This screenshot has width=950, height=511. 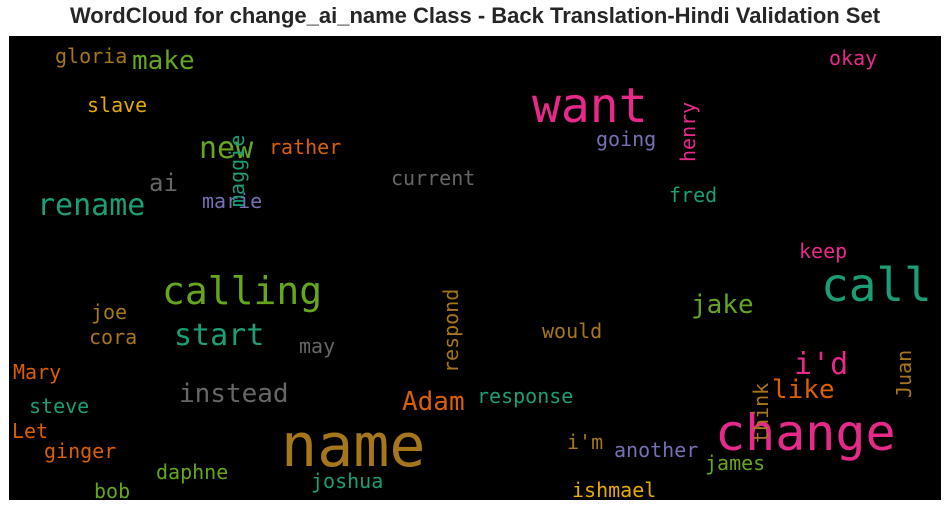 What do you see at coordinates (237, 170) in the screenshot?
I see `word-maggie: maggie` at bounding box center [237, 170].